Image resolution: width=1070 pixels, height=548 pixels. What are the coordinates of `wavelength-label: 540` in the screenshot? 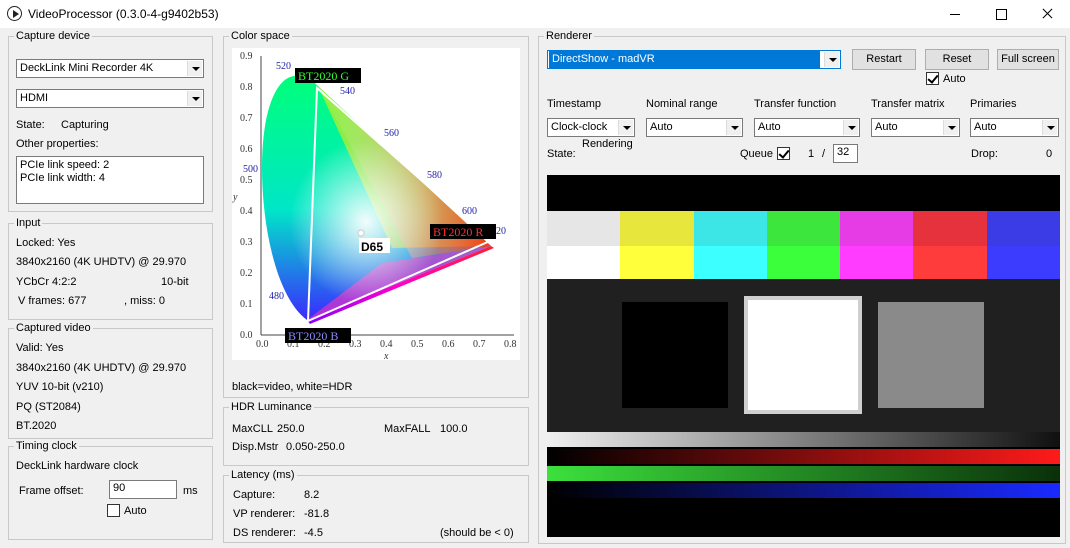 It's located at (347, 91).